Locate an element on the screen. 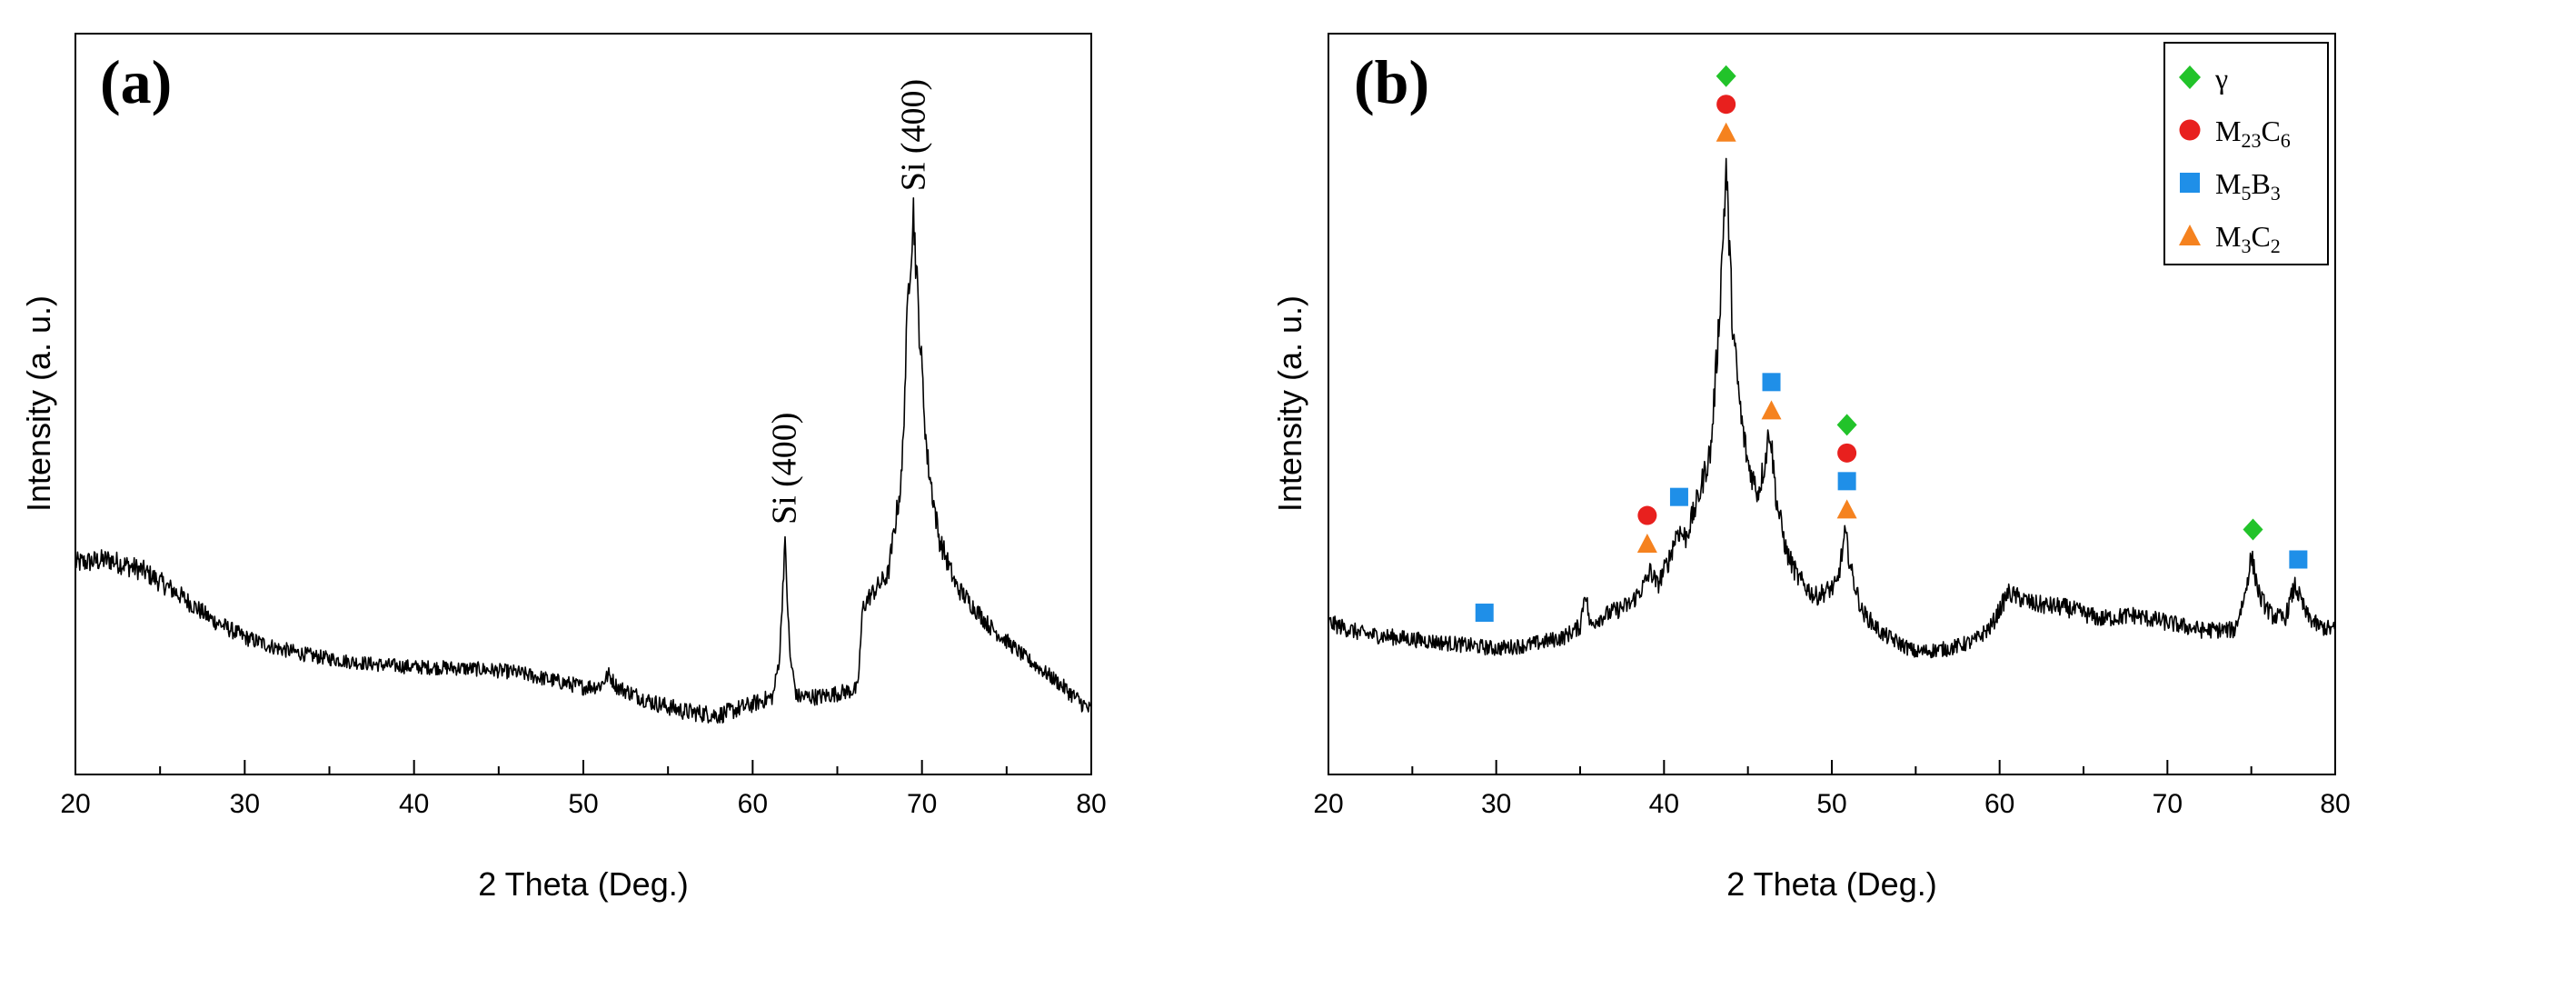  legend-label: M3​C2​ is located at coordinates (2248, 239).